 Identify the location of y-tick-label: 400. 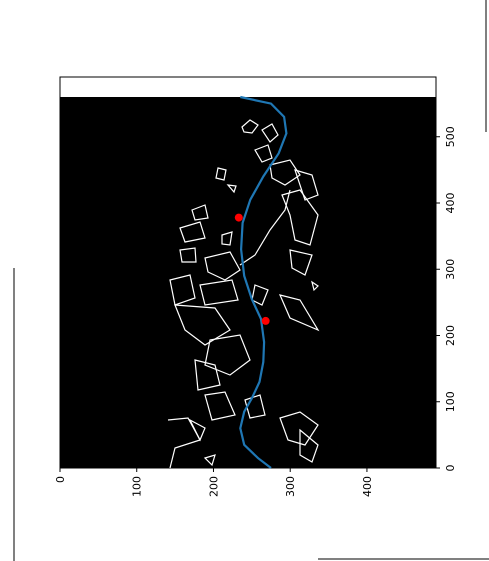
(450, 203).